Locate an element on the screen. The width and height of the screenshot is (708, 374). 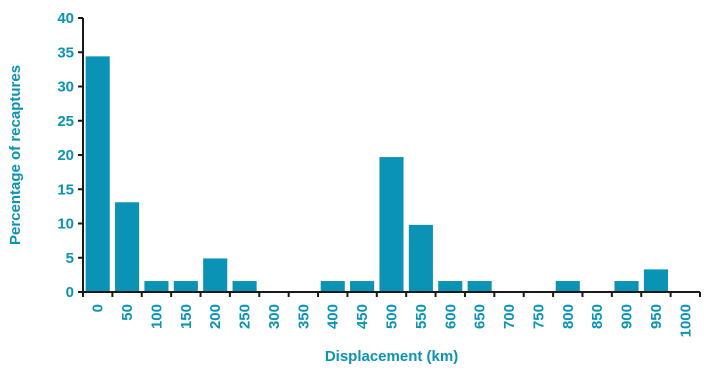
y-ticks-group: 0 5 10 15 20 25 30 35 40 is located at coordinates (70, 155).